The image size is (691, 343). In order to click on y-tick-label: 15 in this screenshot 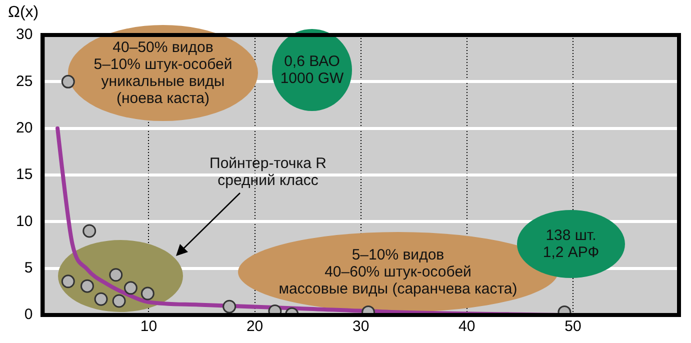, I will do `click(24, 175)`.